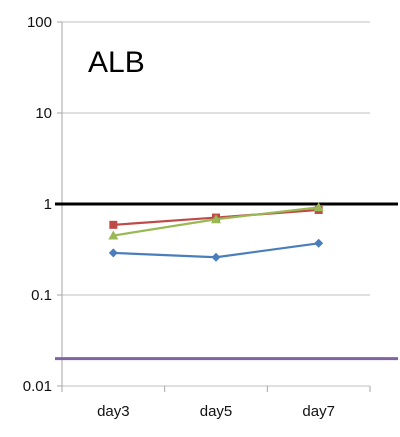 This screenshot has height=437, width=400. Describe the element at coordinates (39, 22) in the screenshot. I see `y-tick-label: 100` at that location.